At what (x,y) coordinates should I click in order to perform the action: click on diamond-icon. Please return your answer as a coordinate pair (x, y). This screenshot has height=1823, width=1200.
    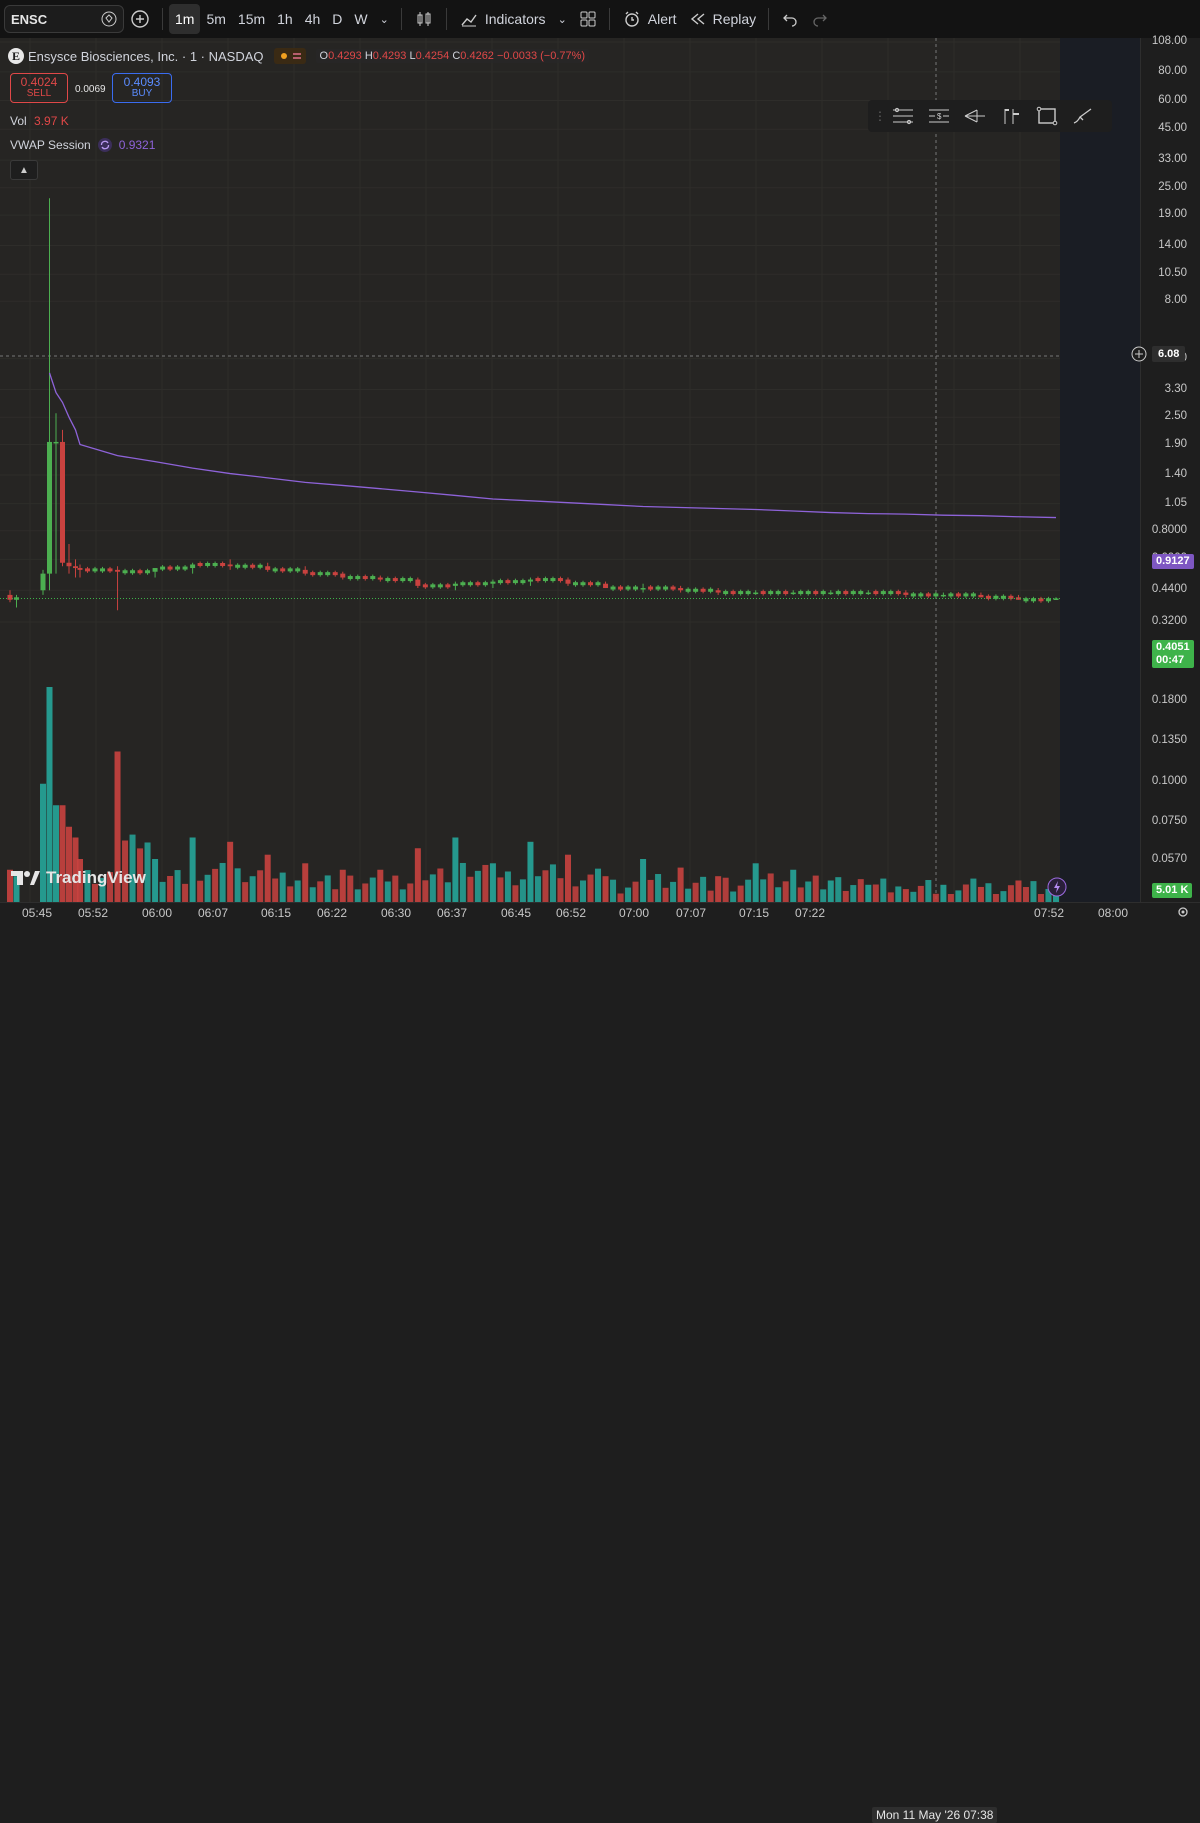
    Looking at the image, I should click on (109, 19).